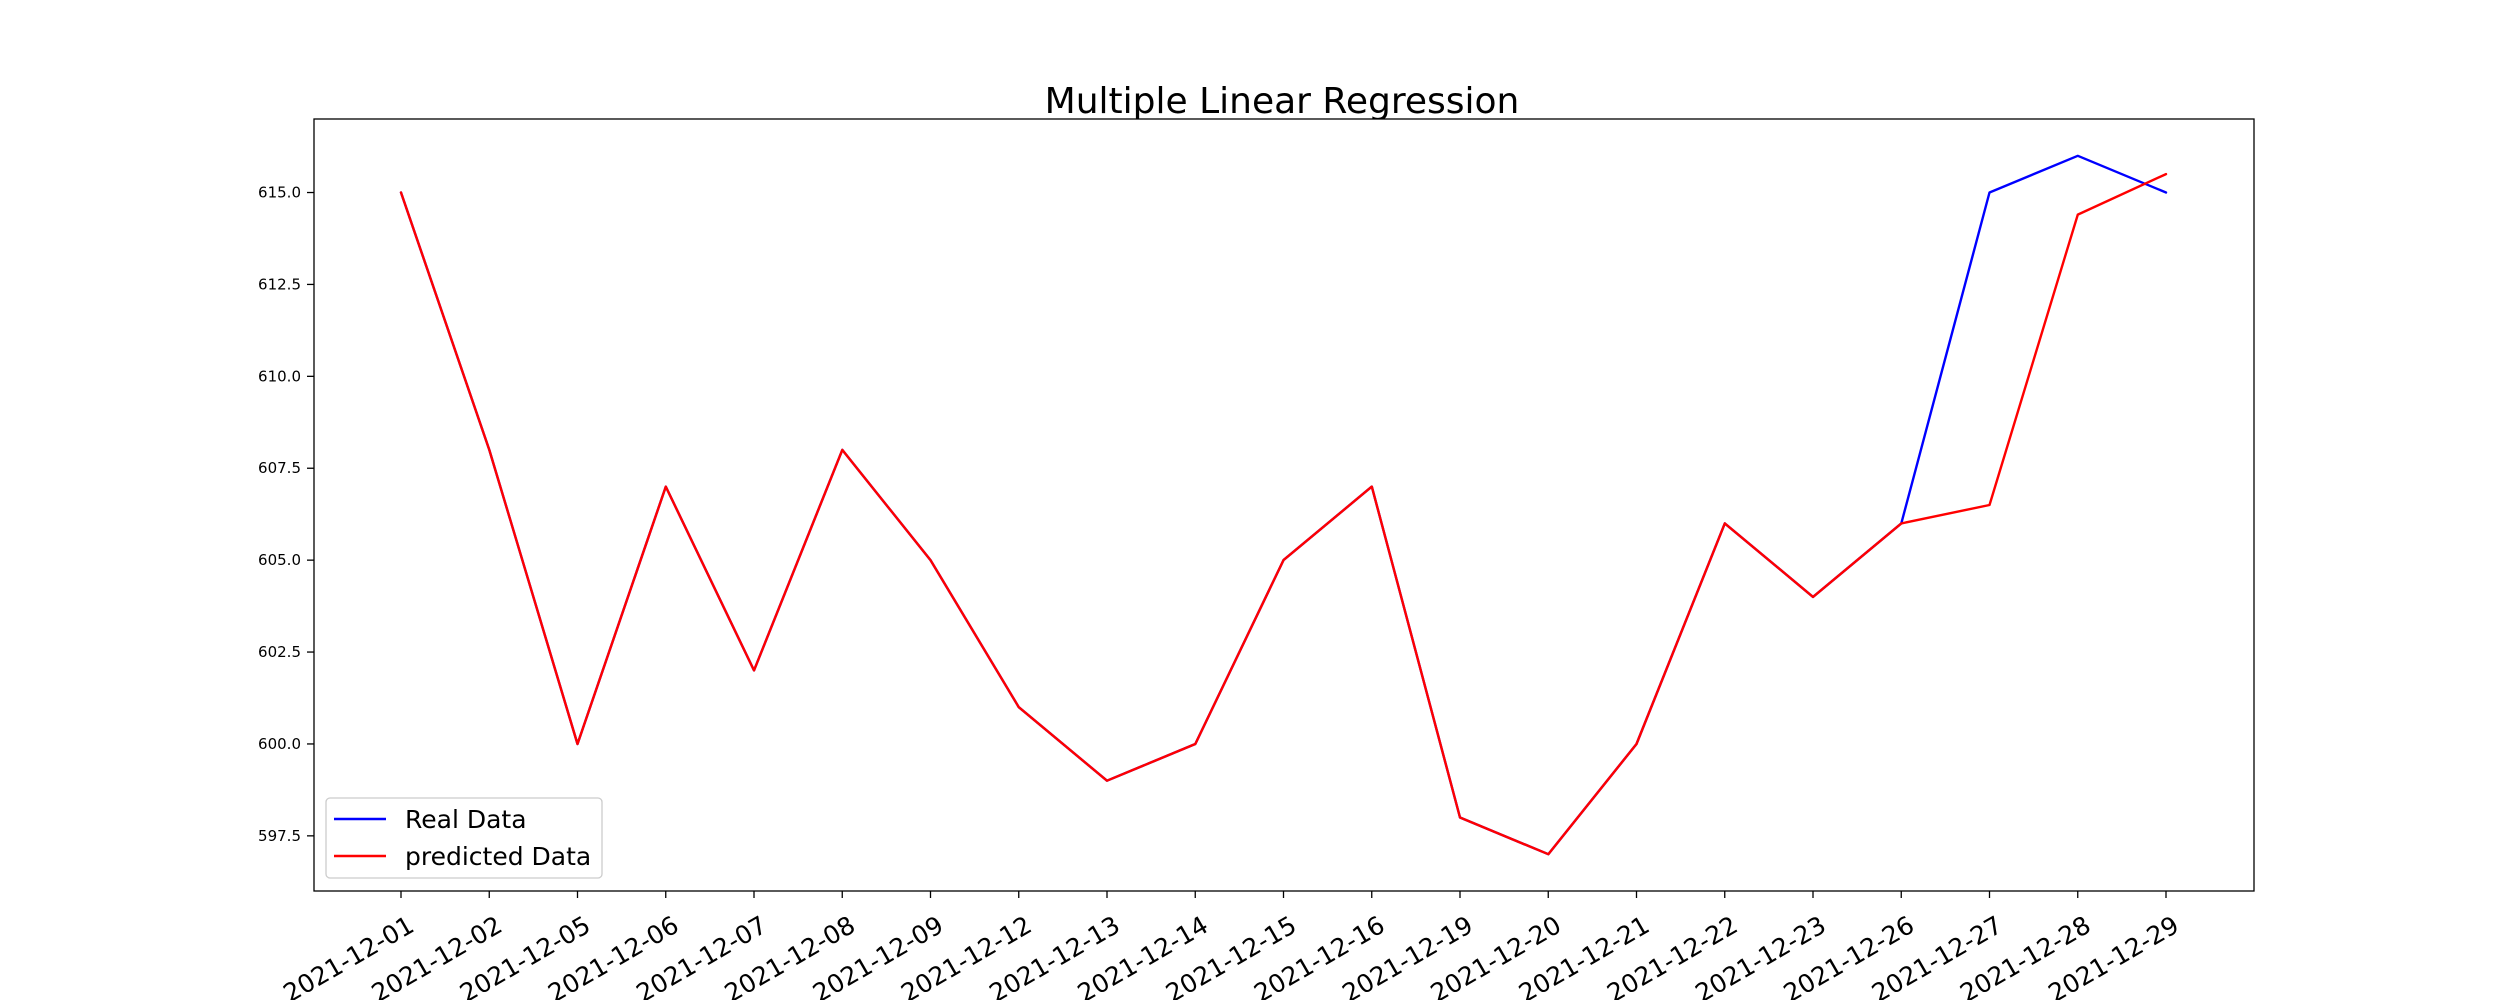 The height and width of the screenshot is (1000, 2500). Describe the element at coordinates (279, 560) in the screenshot. I see `y-tick-label: 605.0` at that location.